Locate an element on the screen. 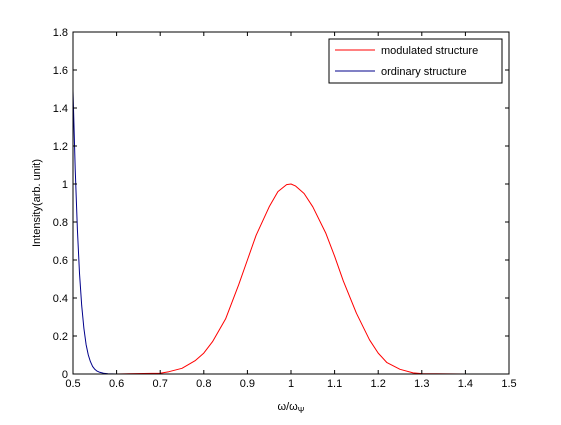  y-tick-label-6: 1 is located at coordinates (65, 185).